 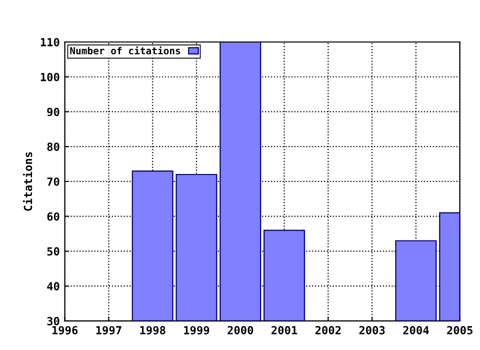 I want to click on x-tick-label: 2005, so click(x=459, y=330).